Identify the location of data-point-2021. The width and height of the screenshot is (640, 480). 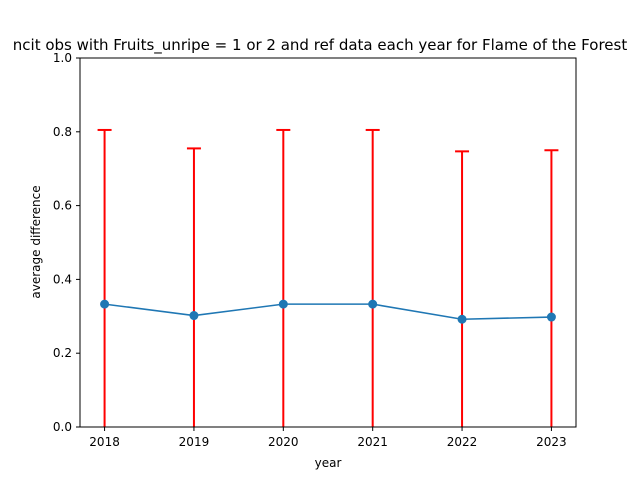
(373, 304).